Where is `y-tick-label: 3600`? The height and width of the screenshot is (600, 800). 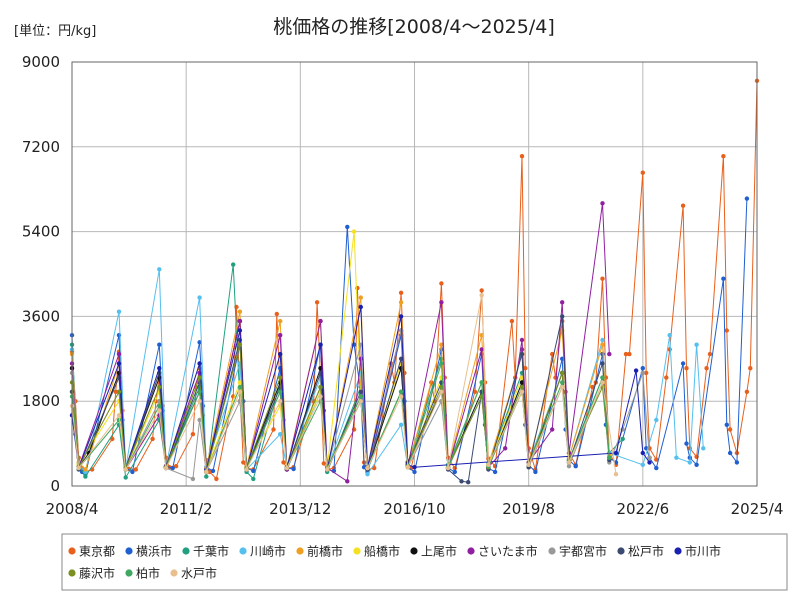 y-tick-label: 3600 is located at coordinates (41, 316).